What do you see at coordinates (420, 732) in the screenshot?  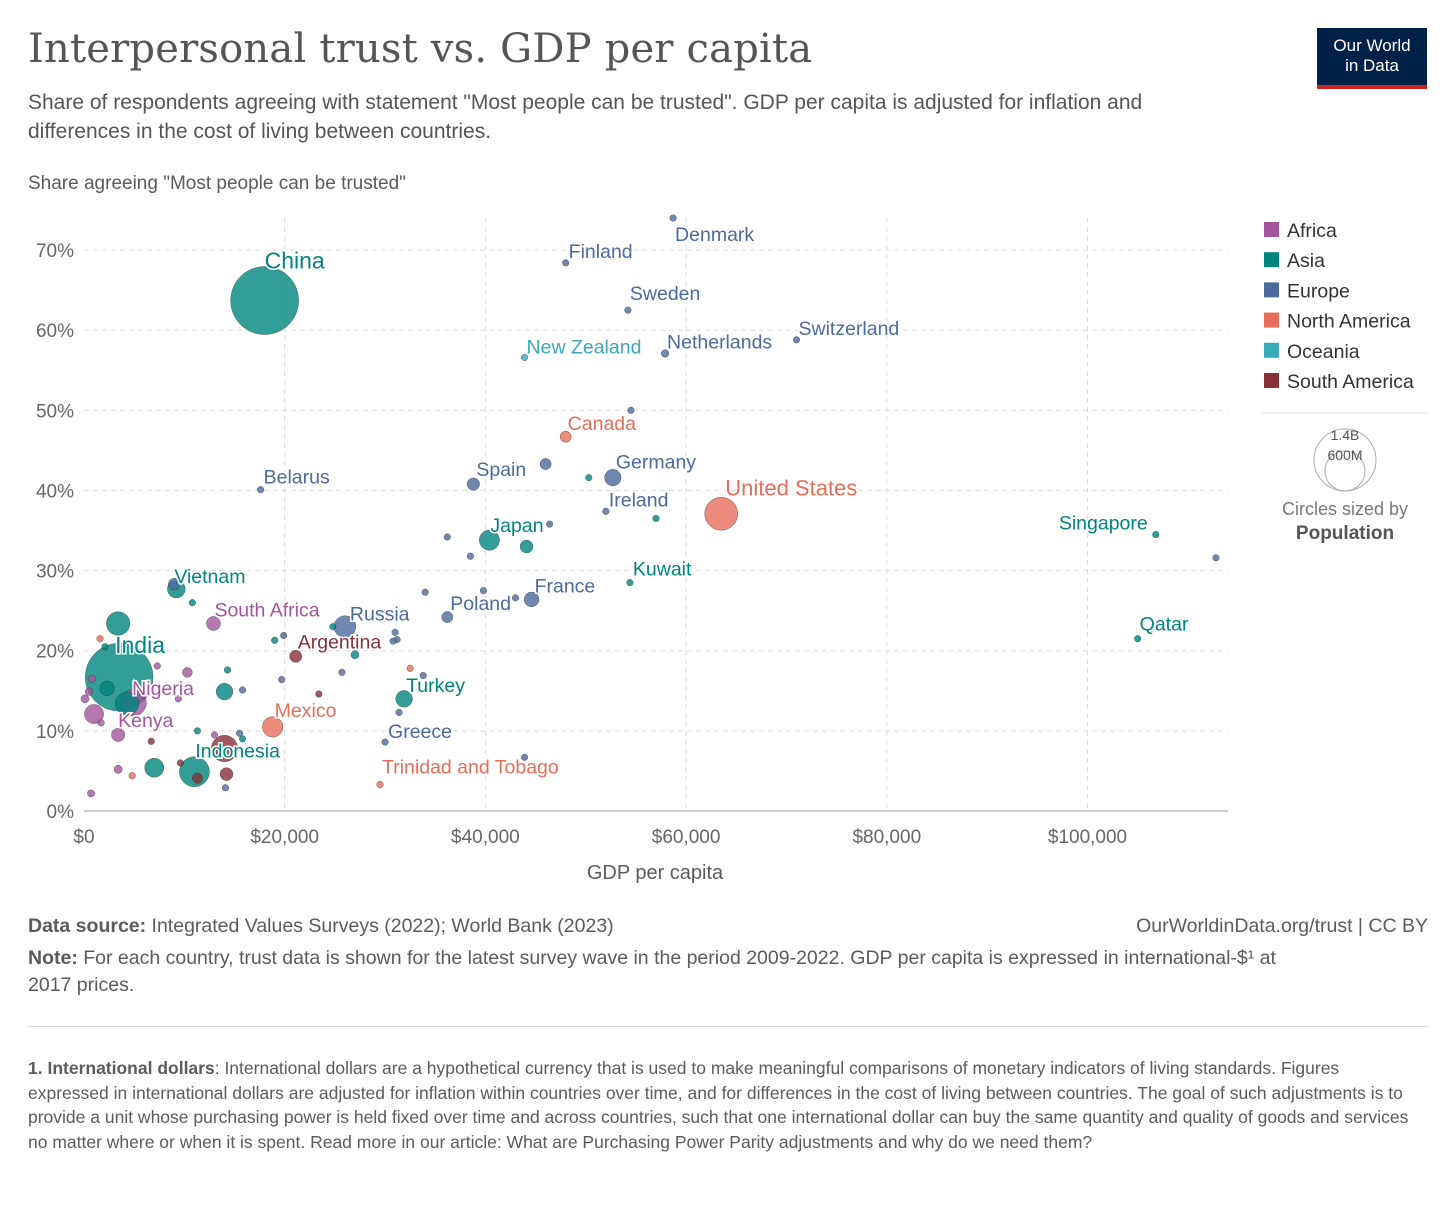 I see `label-greece: Greece` at bounding box center [420, 732].